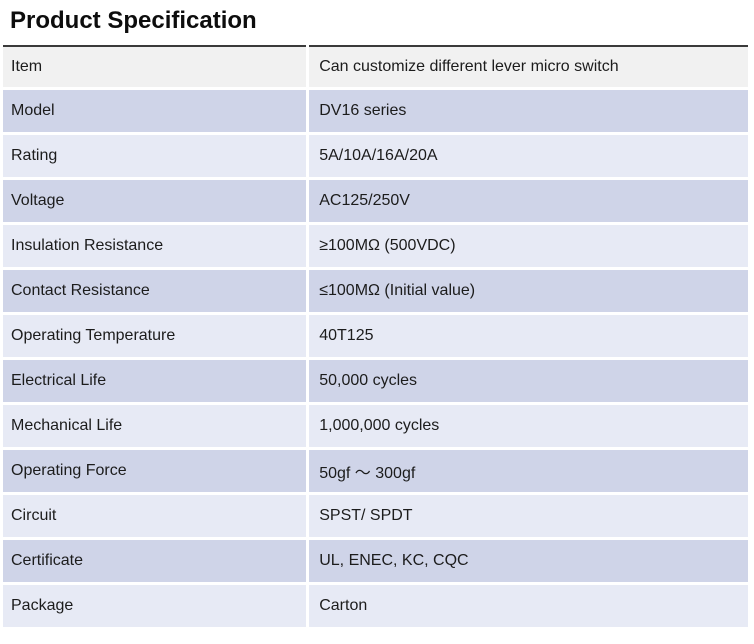  I want to click on spec-row-value: 50gf ～ 300gf, so click(528, 471).